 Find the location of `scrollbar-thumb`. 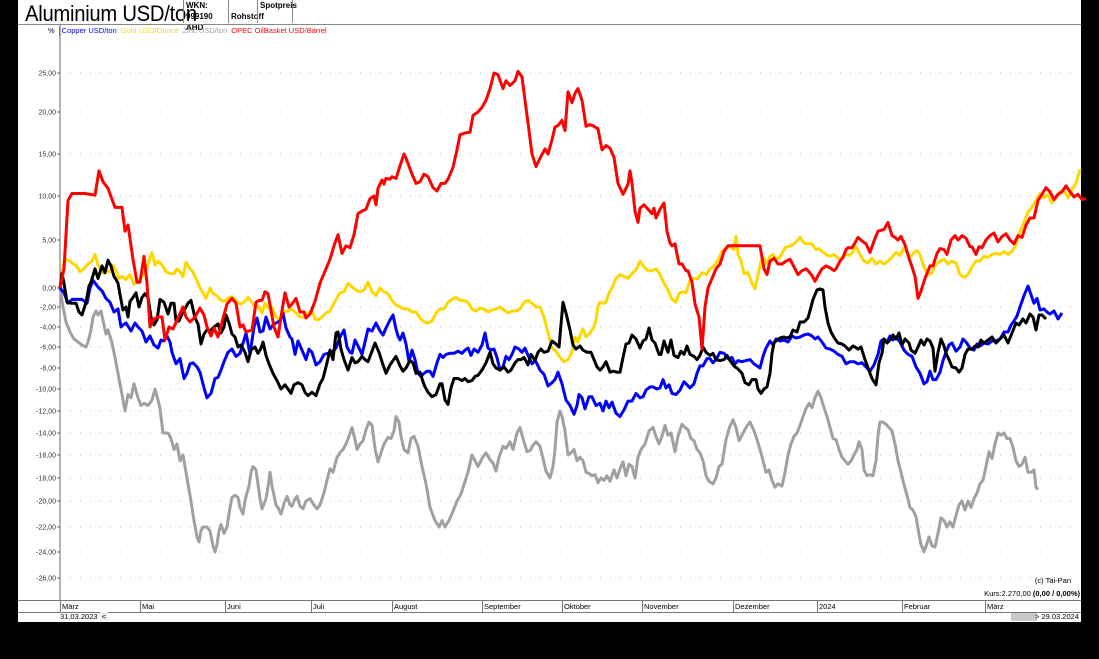

scrollbar-thumb is located at coordinates (1024, 617).